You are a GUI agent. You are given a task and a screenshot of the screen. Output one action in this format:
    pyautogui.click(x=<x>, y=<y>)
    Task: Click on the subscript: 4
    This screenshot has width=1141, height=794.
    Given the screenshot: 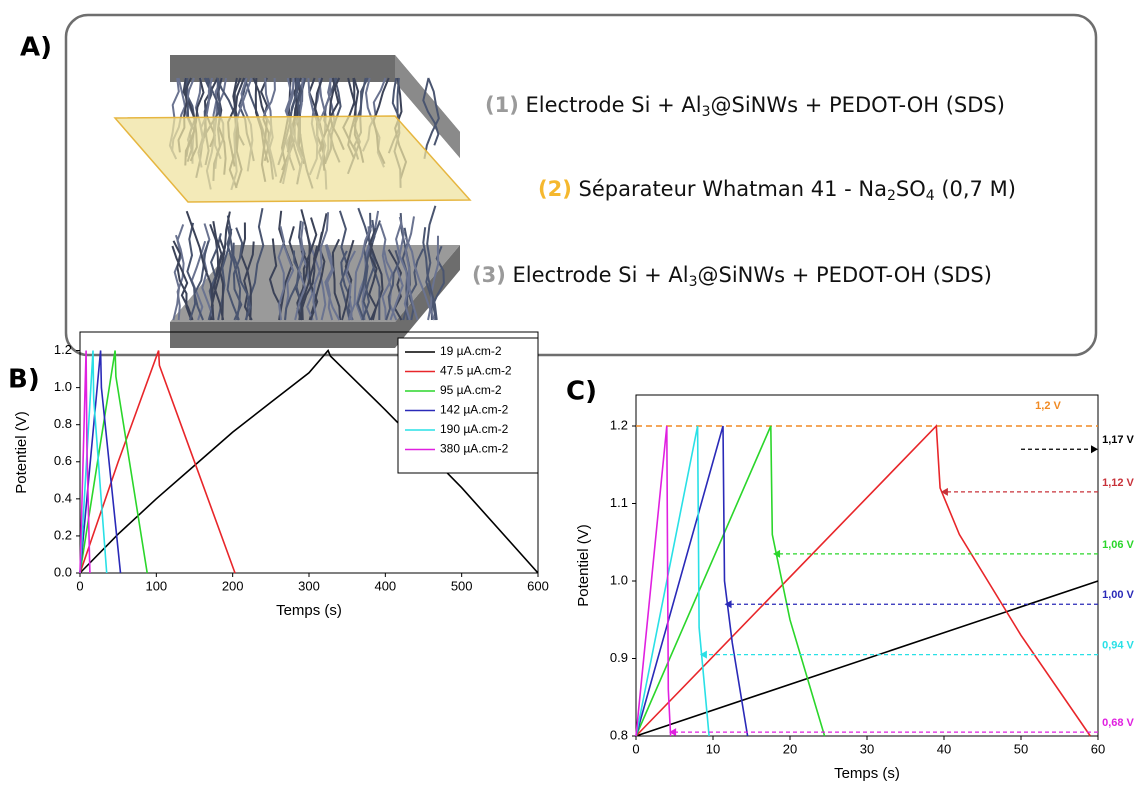 What is the action you would take?
    pyautogui.click(x=930, y=196)
    